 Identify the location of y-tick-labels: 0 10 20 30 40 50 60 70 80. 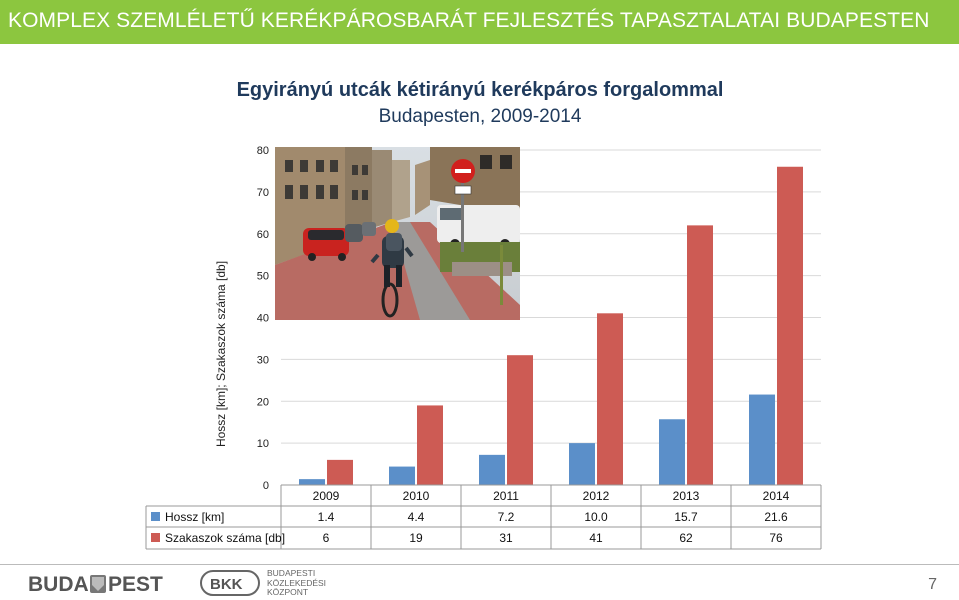
(263, 318).